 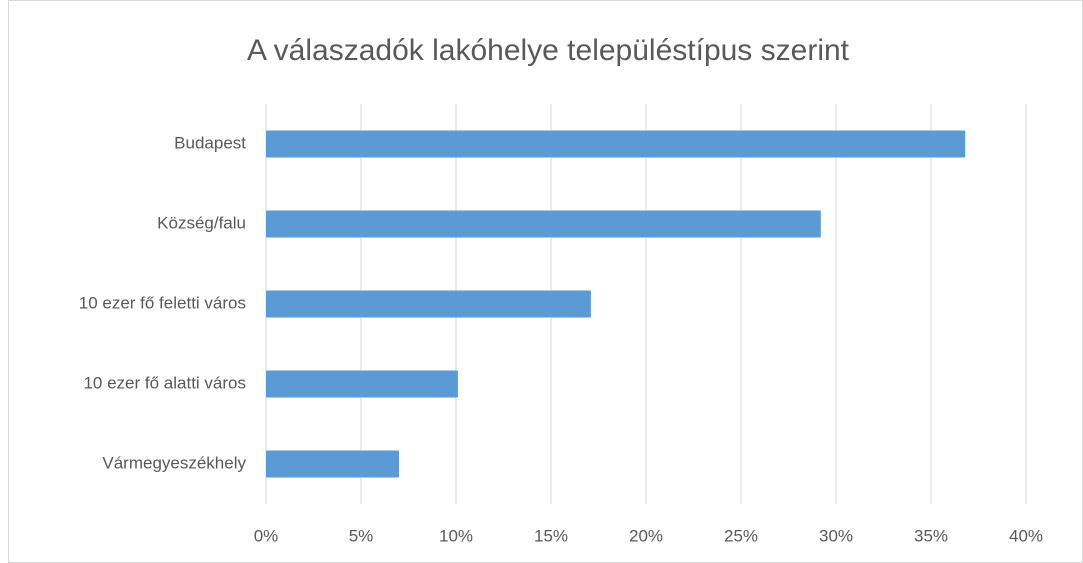 I want to click on y-tick-label: Budapest, so click(x=210, y=142).